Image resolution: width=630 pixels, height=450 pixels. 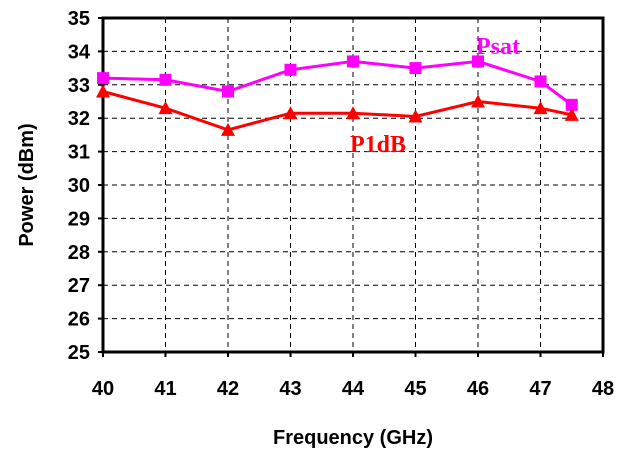 I want to click on y-tick-label: 35, so click(x=79, y=19).